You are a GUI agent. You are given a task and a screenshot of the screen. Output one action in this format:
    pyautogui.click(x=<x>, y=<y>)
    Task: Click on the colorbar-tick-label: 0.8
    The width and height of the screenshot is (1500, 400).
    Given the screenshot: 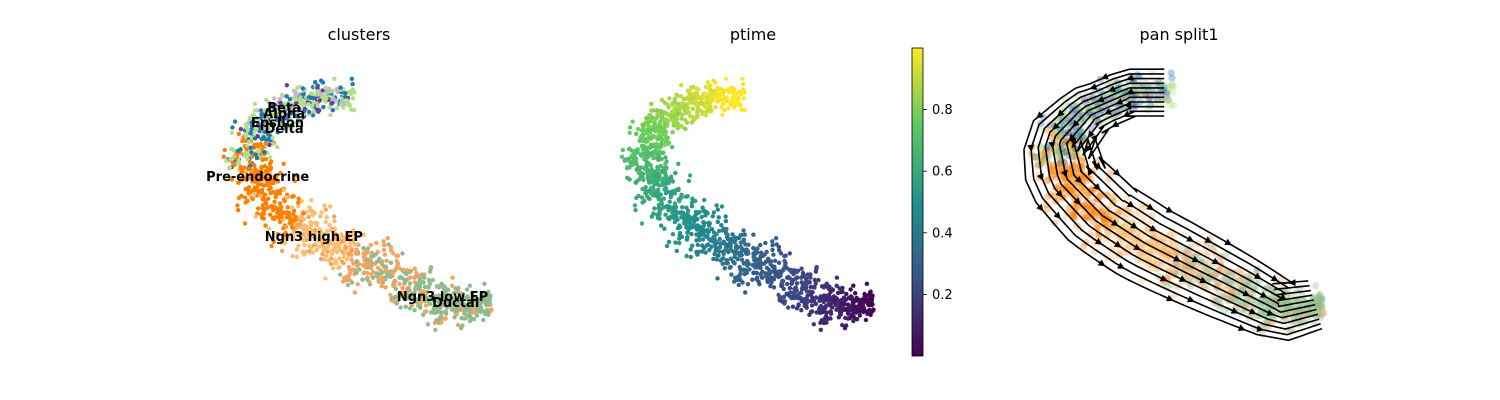 What is the action you would take?
    pyautogui.click(x=942, y=110)
    